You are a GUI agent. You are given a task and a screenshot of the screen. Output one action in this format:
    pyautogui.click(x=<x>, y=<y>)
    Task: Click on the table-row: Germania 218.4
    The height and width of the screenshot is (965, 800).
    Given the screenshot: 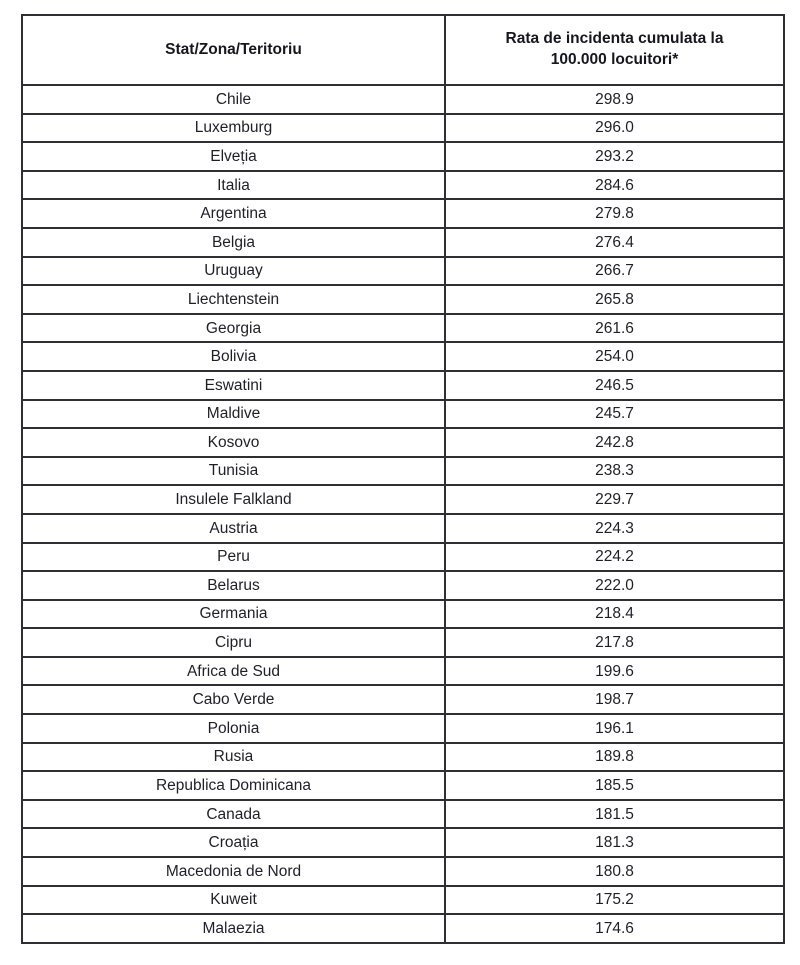 What is the action you would take?
    pyautogui.click(x=403, y=614)
    